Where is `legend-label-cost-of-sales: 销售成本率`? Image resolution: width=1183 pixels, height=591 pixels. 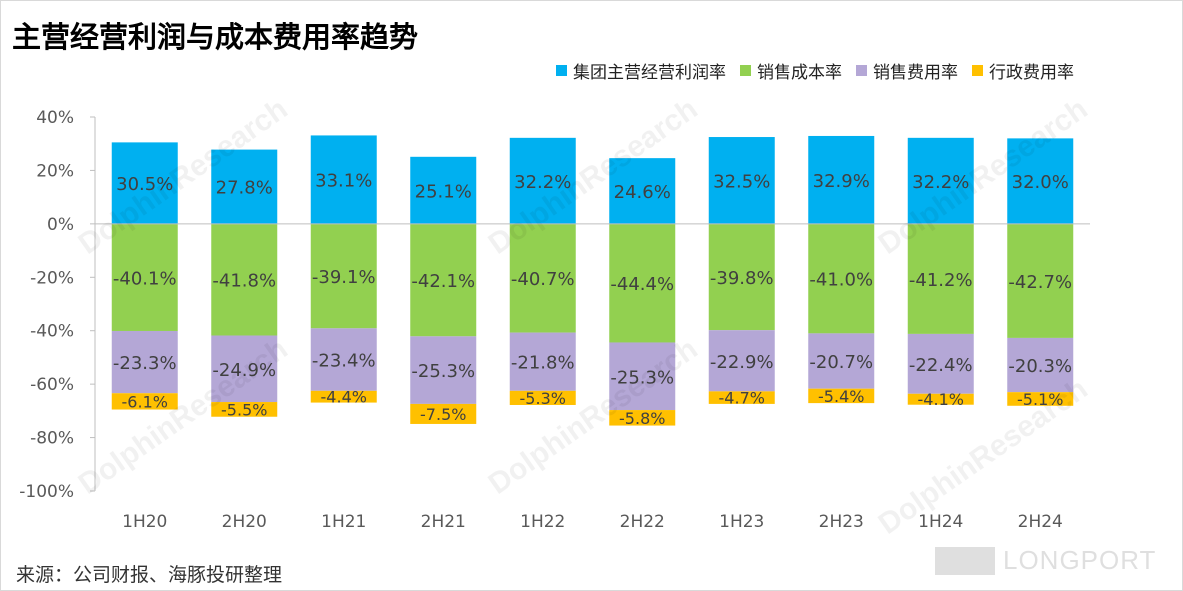
legend-label-cost-of-sales: 销售成本率 is located at coordinates (799, 72).